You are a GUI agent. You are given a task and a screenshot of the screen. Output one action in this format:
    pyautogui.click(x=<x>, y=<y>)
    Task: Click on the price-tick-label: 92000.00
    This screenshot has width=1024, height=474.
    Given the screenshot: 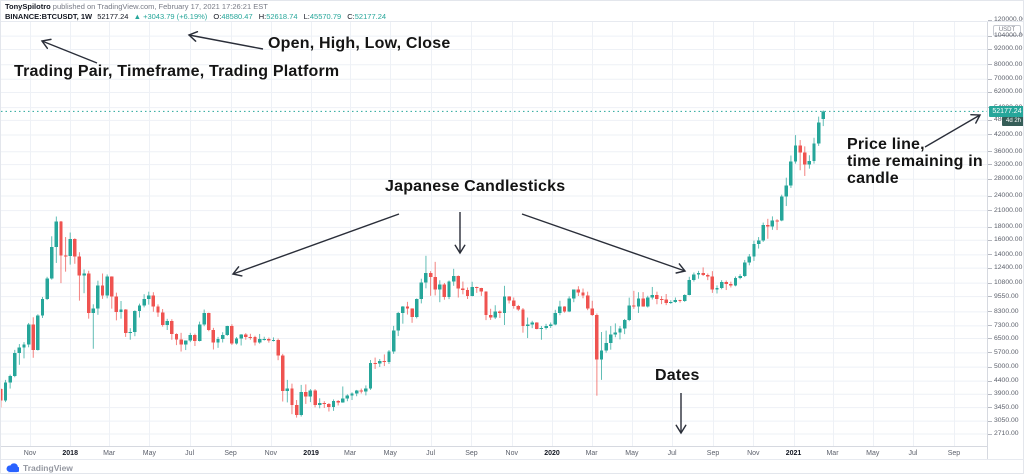 What is the action you would take?
    pyautogui.click(x=1008, y=49)
    